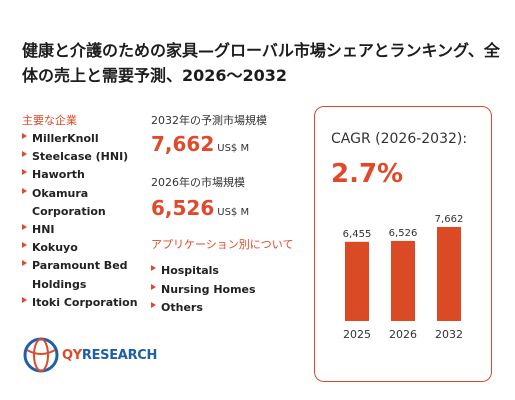  I want to click on logo: QYRESEARCH, so click(89, 356).